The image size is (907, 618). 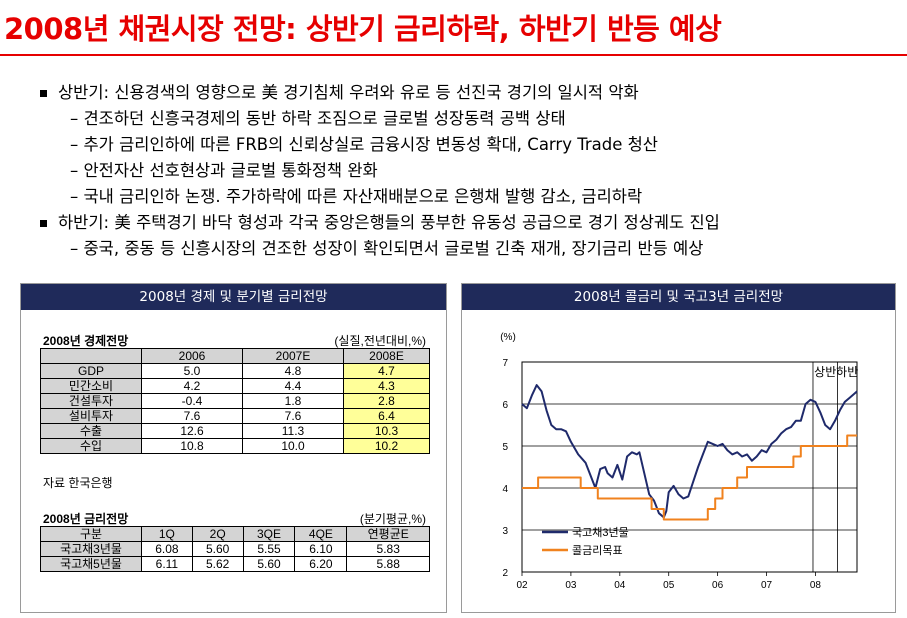 What do you see at coordinates (293, 401) in the screenshot?
I see `table-cell: 1.8` at bounding box center [293, 401].